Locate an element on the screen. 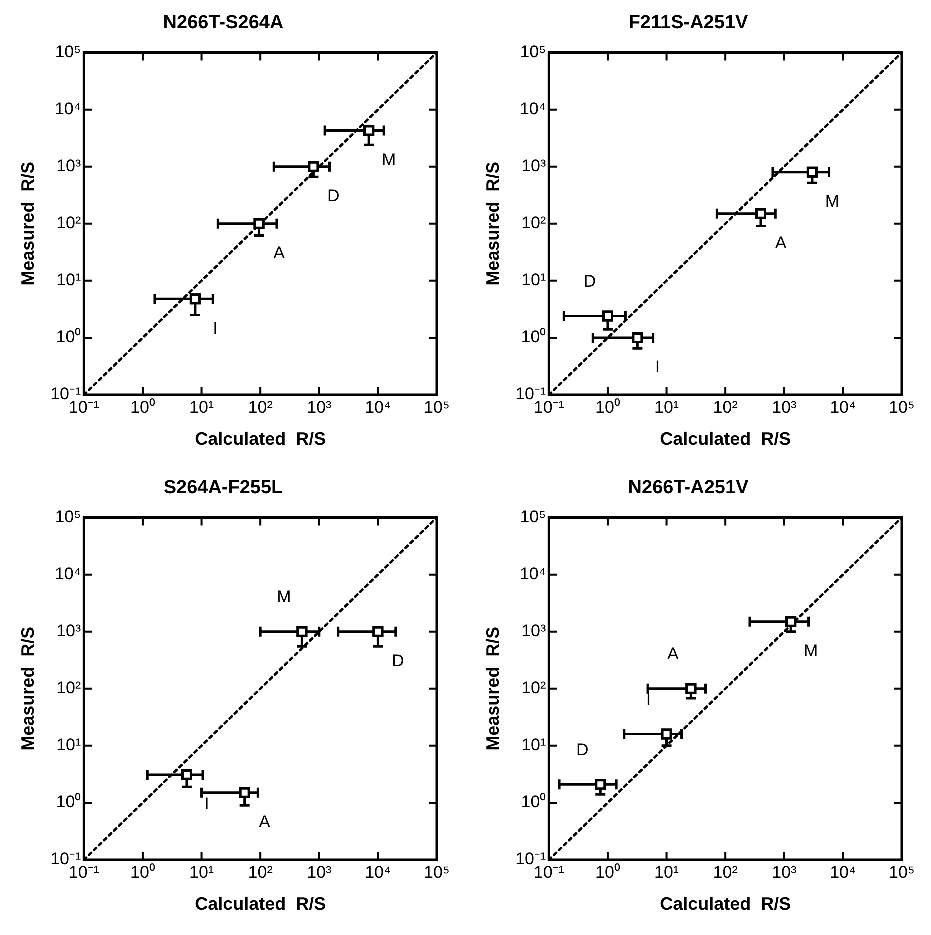  chart-title: N266T-S264A is located at coordinates (223, 23).